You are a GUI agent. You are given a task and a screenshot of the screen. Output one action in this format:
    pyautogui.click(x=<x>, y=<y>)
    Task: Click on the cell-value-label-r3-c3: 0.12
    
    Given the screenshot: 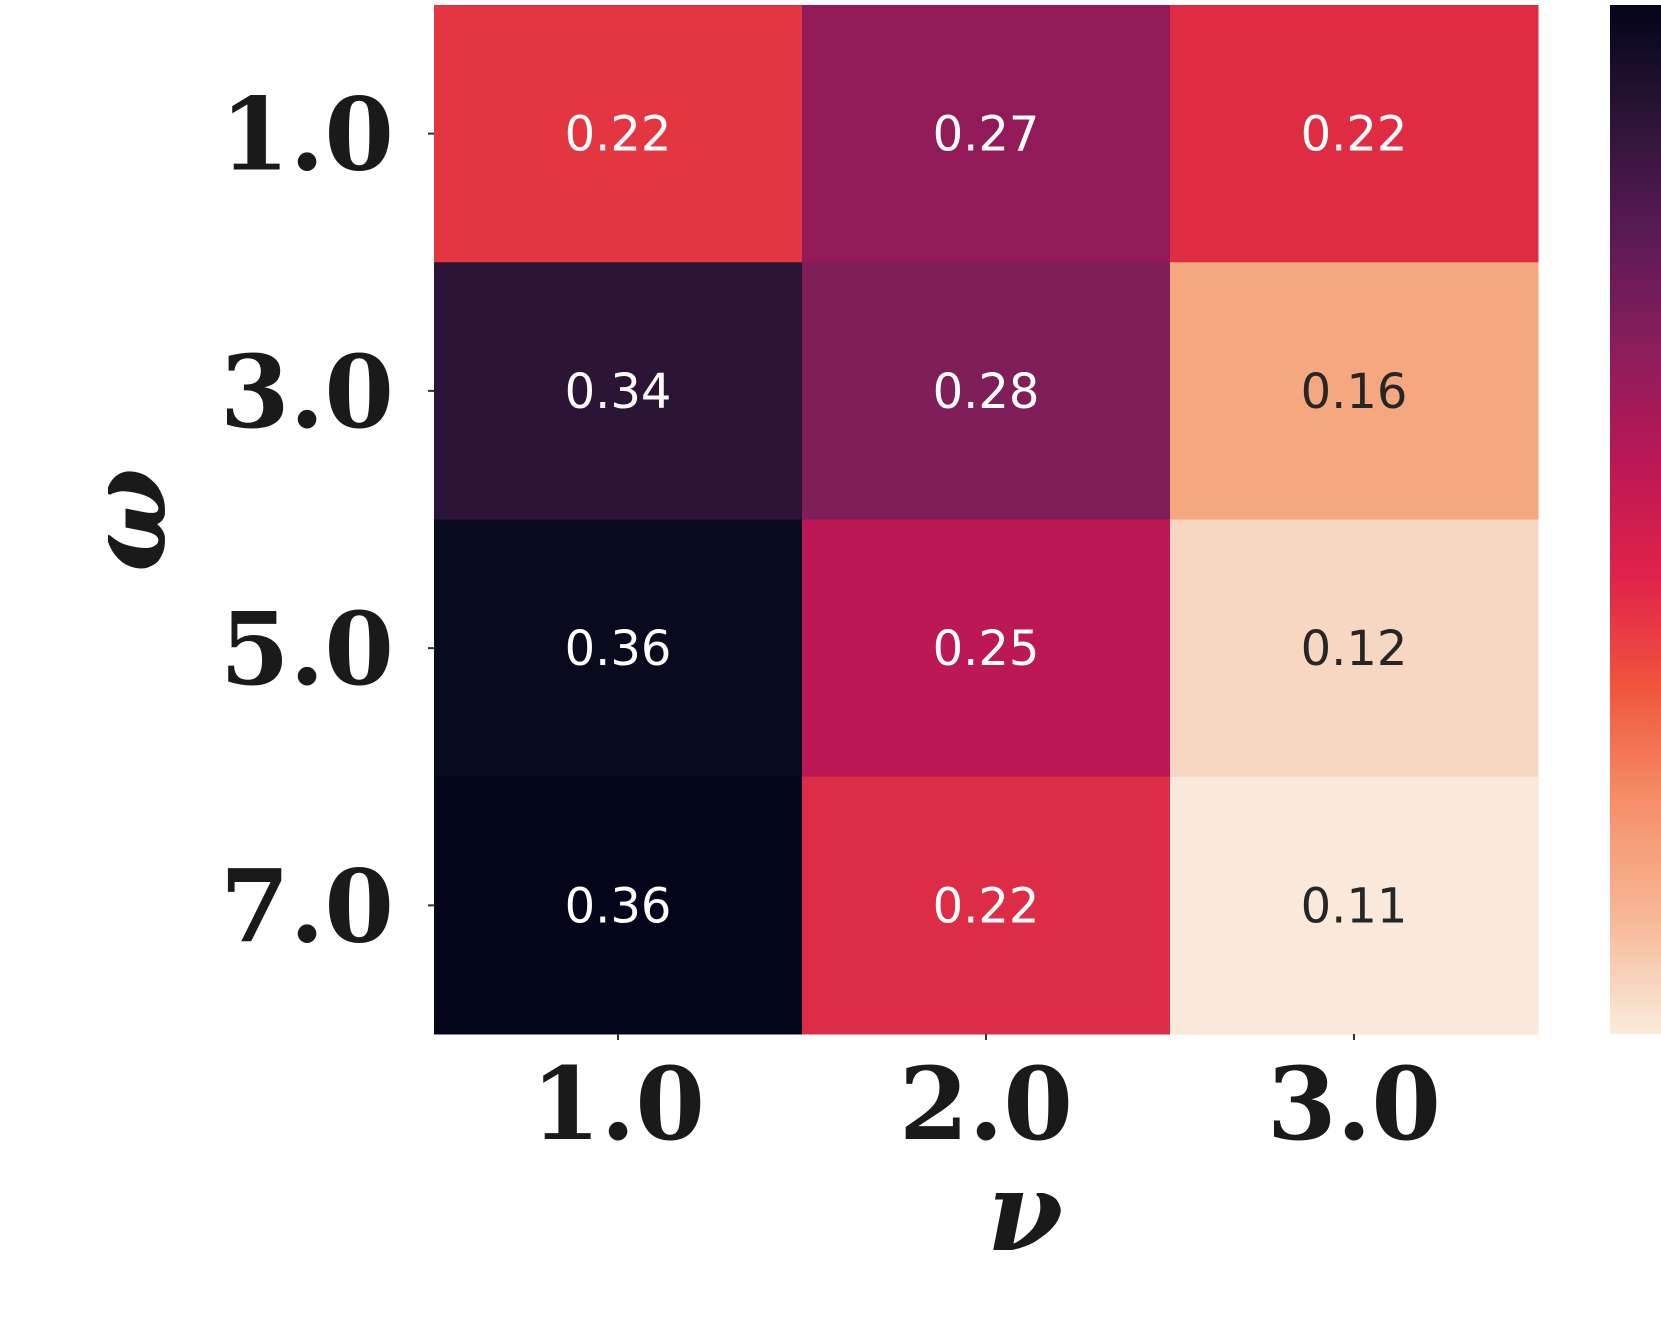 What is the action you would take?
    pyautogui.click(x=1354, y=649)
    